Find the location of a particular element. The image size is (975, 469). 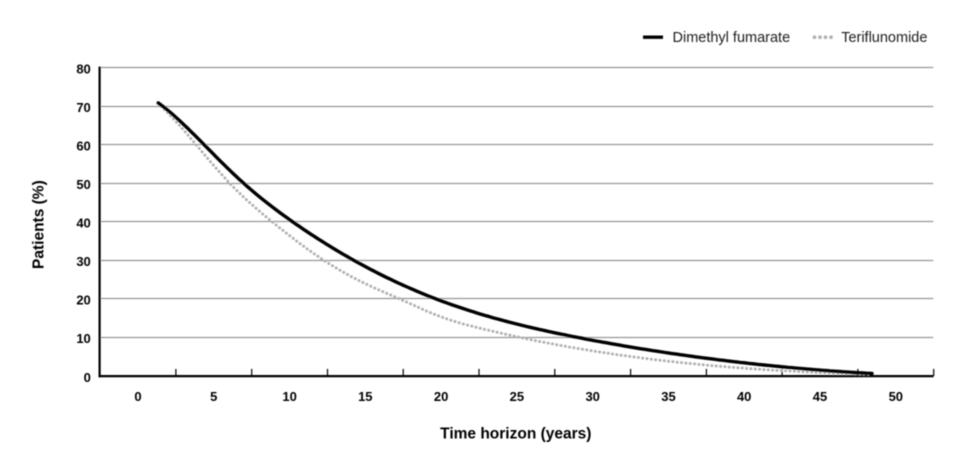

svg-text: 80 is located at coordinates (83, 68).